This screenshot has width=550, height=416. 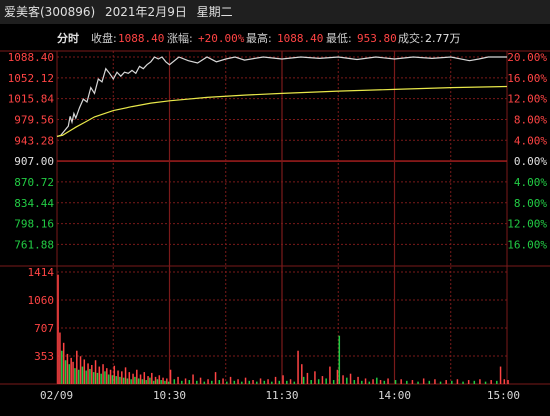 What do you see at coordinates (34, 140) in the screenshot?
I see `price-tick-label: 943.28` at bounding box center [34, 140].